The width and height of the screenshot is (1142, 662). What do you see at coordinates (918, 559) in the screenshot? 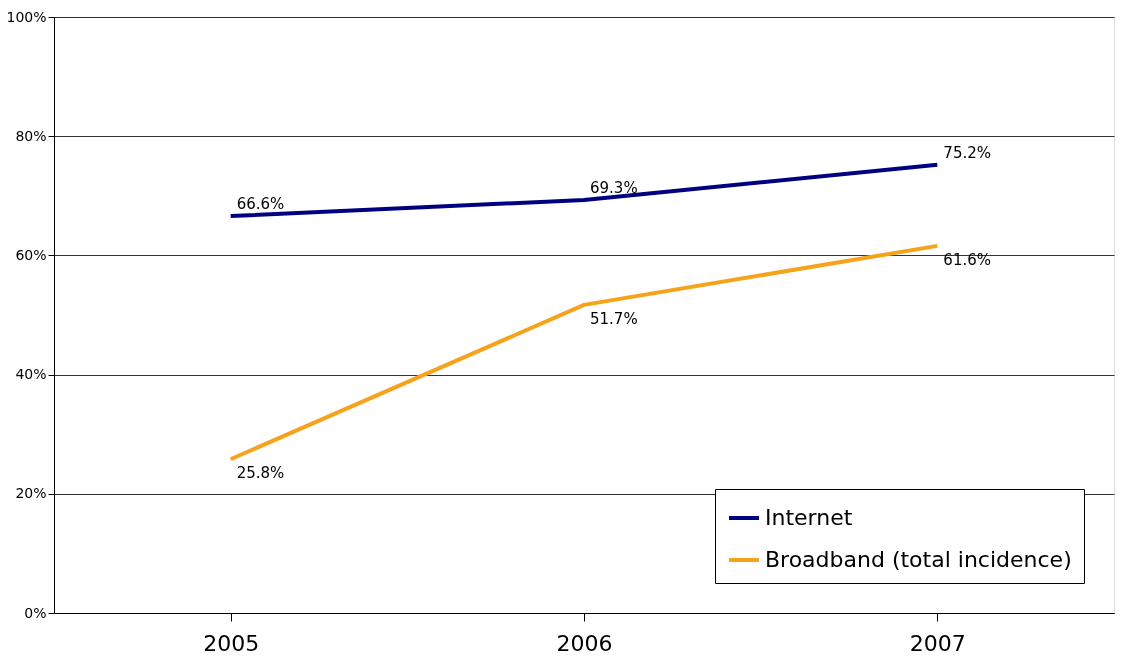
I see `legend-label: Broadband (total incidence)` at bounding box center [918, 559].